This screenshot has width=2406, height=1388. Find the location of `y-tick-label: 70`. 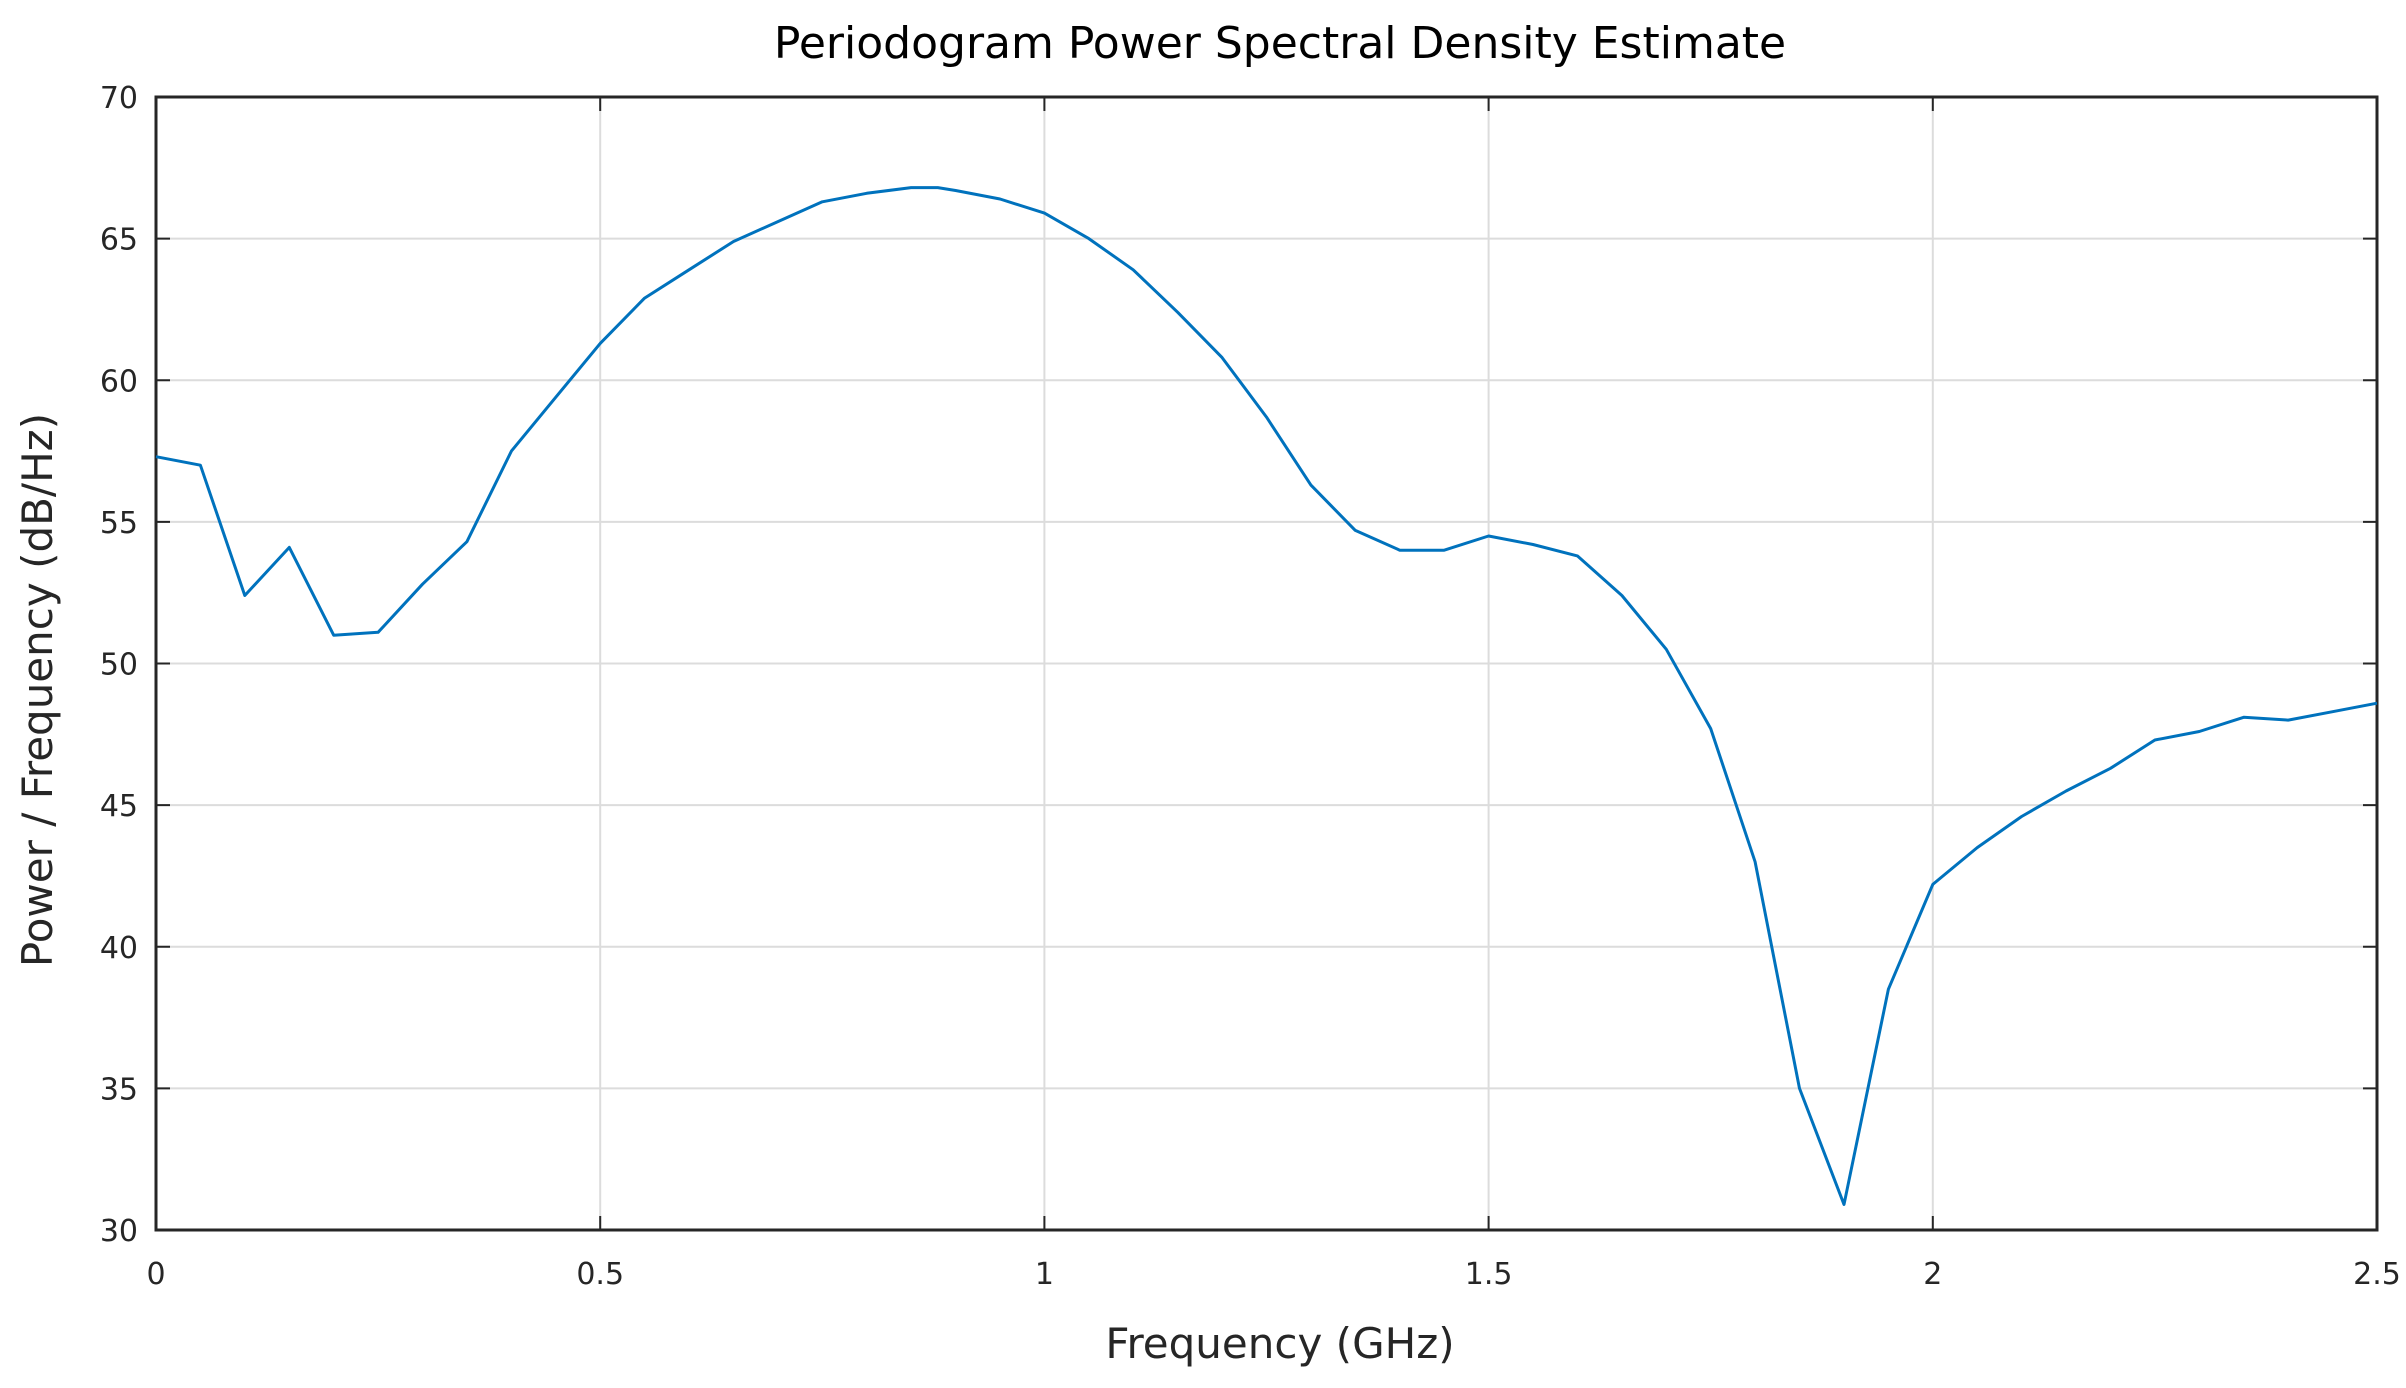

y-tick-label: 70 is located at coordinates (119, 98).